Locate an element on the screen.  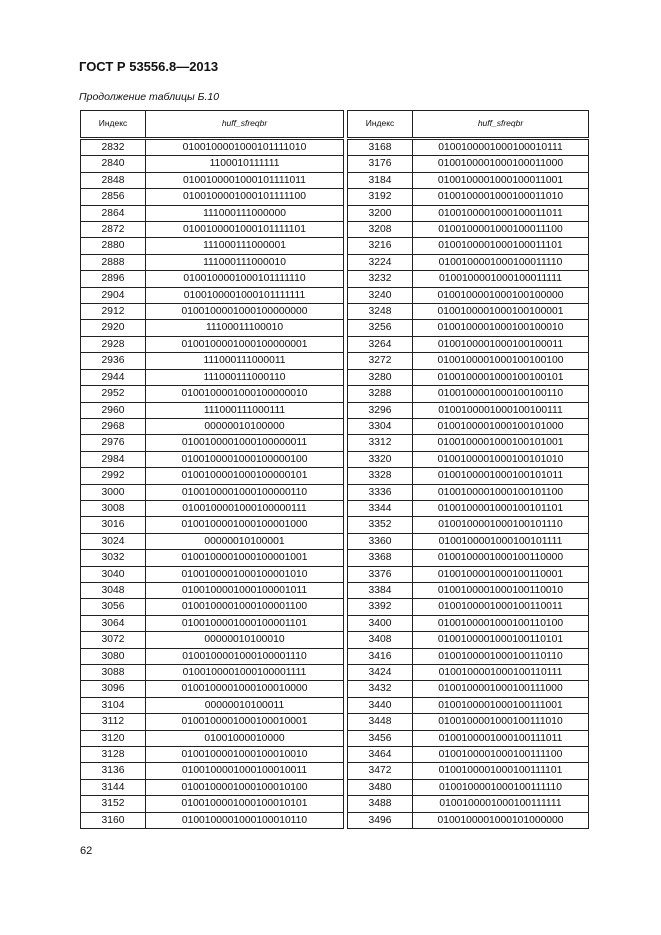
code-cell: 0100100001000100010001 is located at coordinates (244, 722).